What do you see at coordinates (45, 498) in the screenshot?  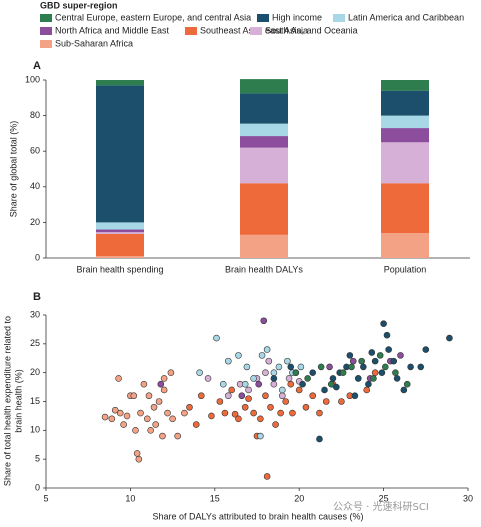 I see `x-tick-label: 5` at bounding box center [45, 498].